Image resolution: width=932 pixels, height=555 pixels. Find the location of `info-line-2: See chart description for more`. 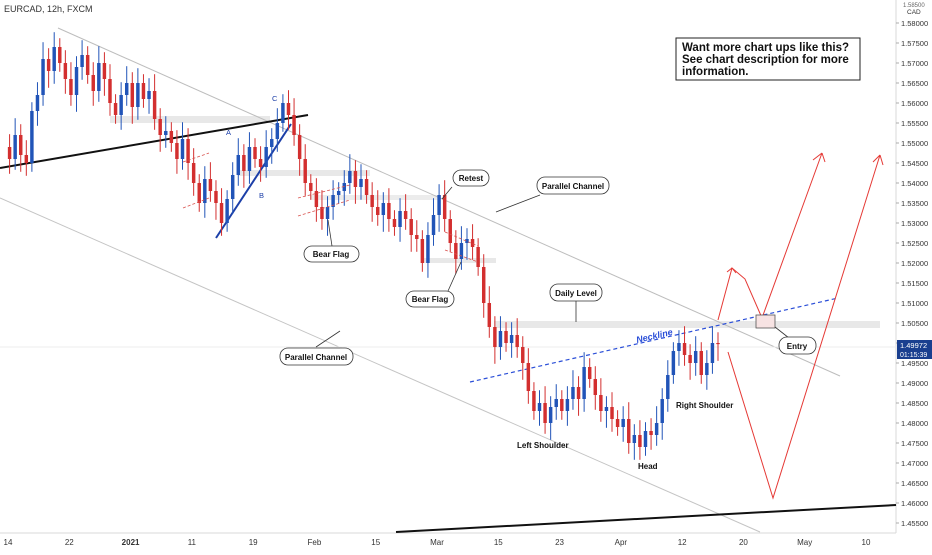

info-line-2: See chart description for more is located at coordinates (765, 60).